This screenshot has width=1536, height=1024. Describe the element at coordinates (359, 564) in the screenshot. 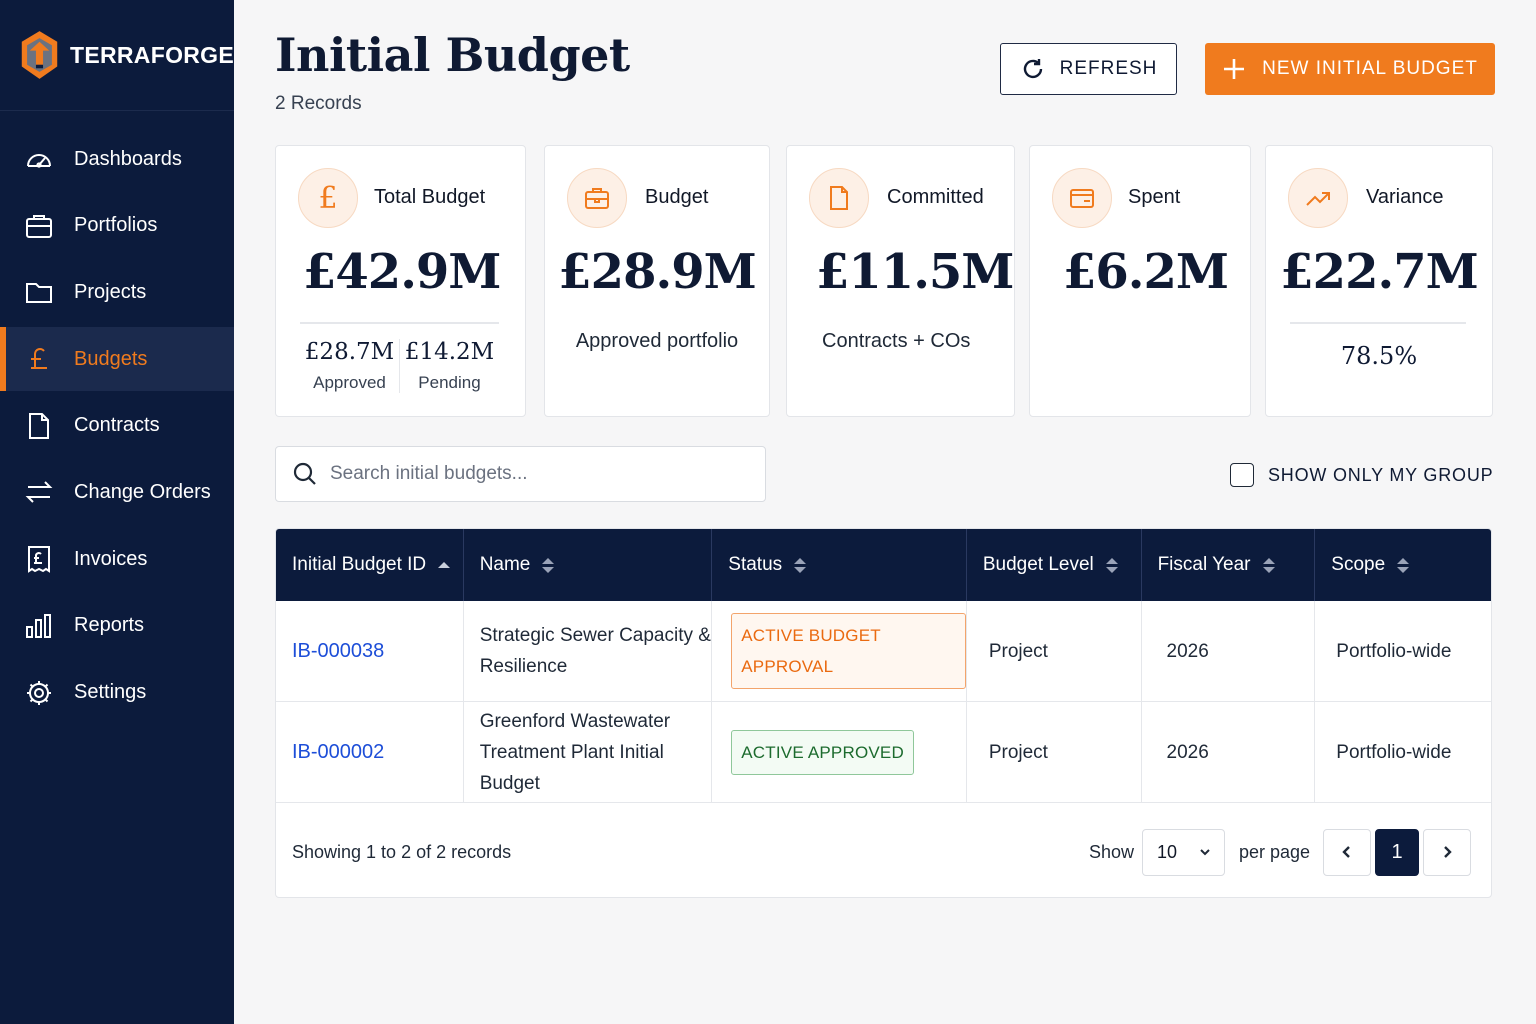

I see `column-label: Initial Budget ID` at that location.